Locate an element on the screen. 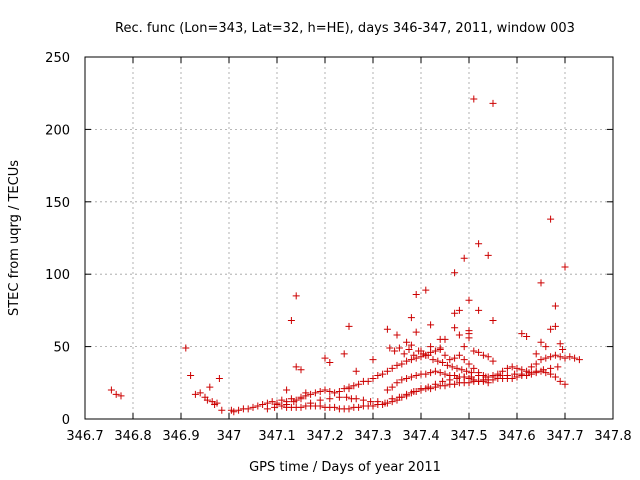 Image resolution: width=640 pixels, height=480 pixels. x-tick-label: 346.9 is located at coordinates (180, 436).